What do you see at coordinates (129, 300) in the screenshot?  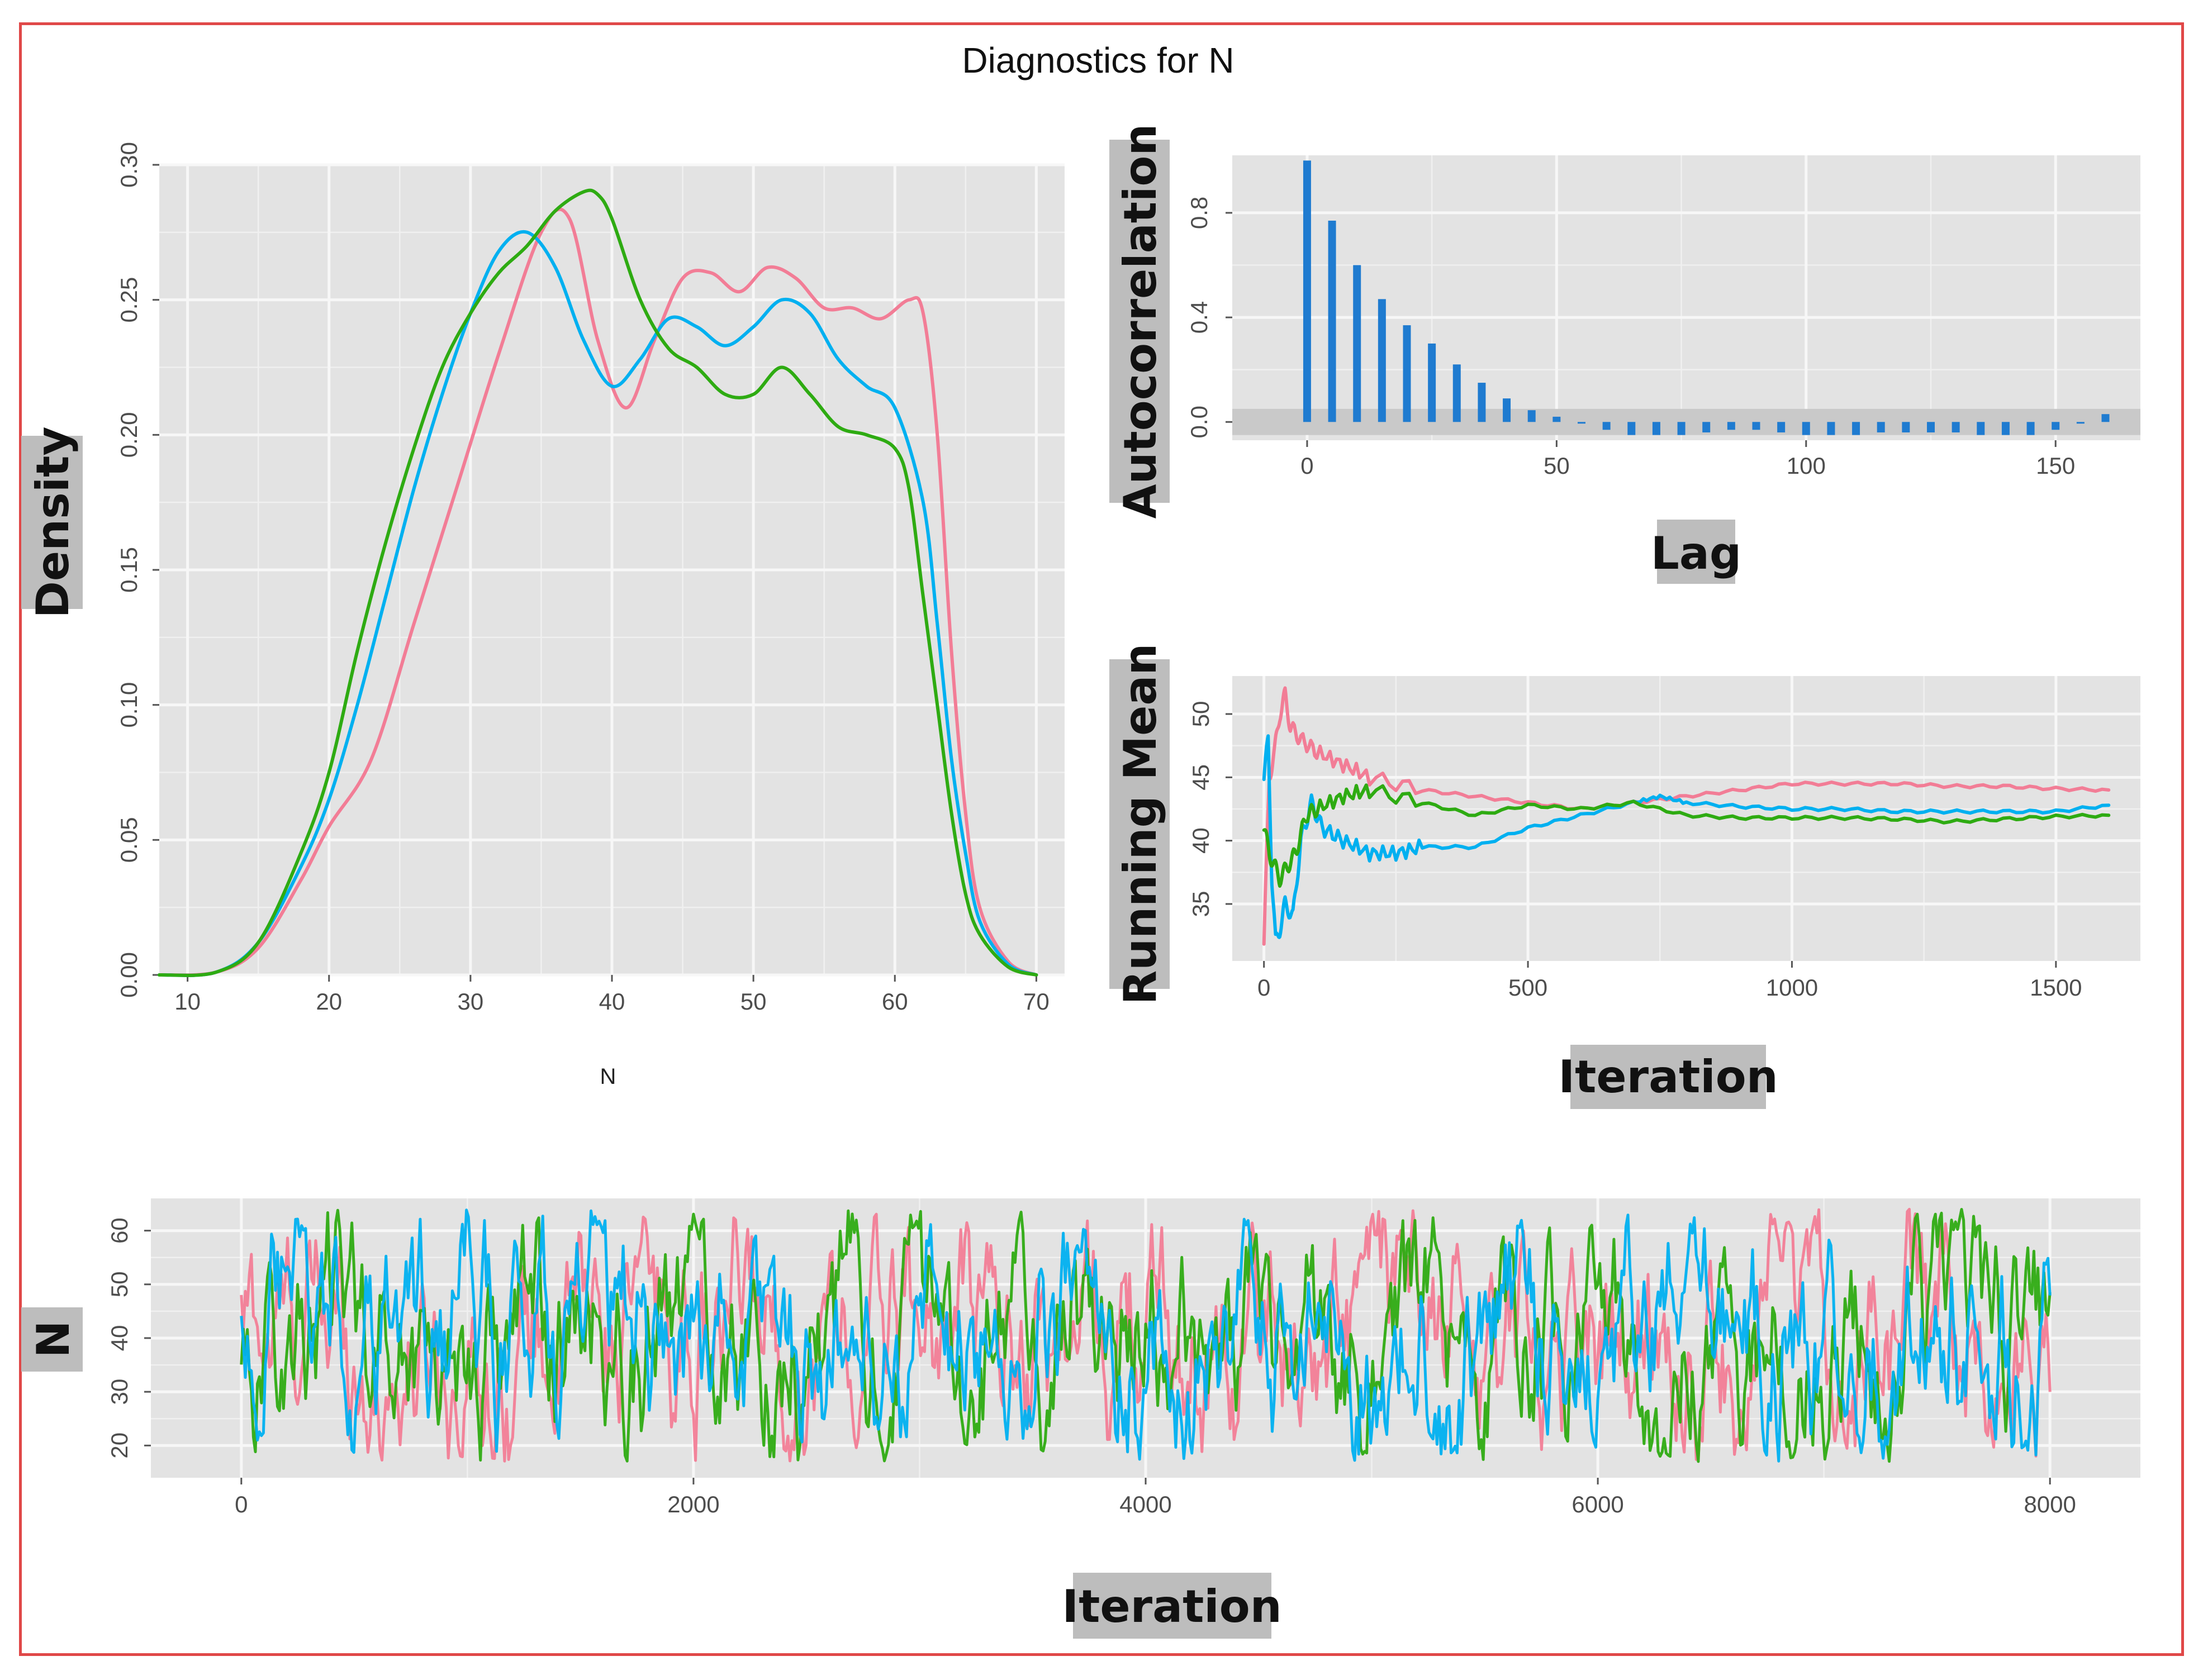 I see `density-y-tick-label: 0.25` at bounding box center [129, 300].